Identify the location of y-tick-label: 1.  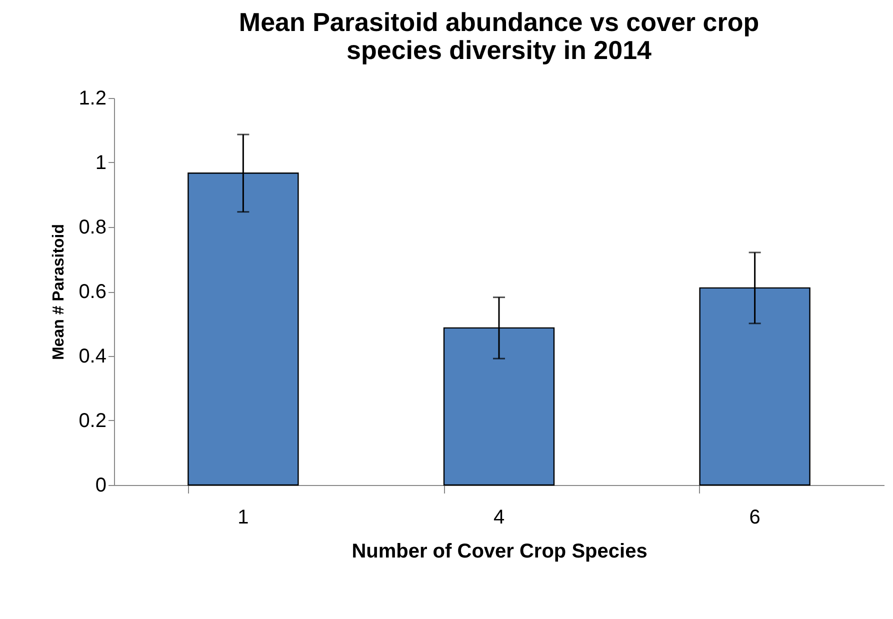
(100, 163).